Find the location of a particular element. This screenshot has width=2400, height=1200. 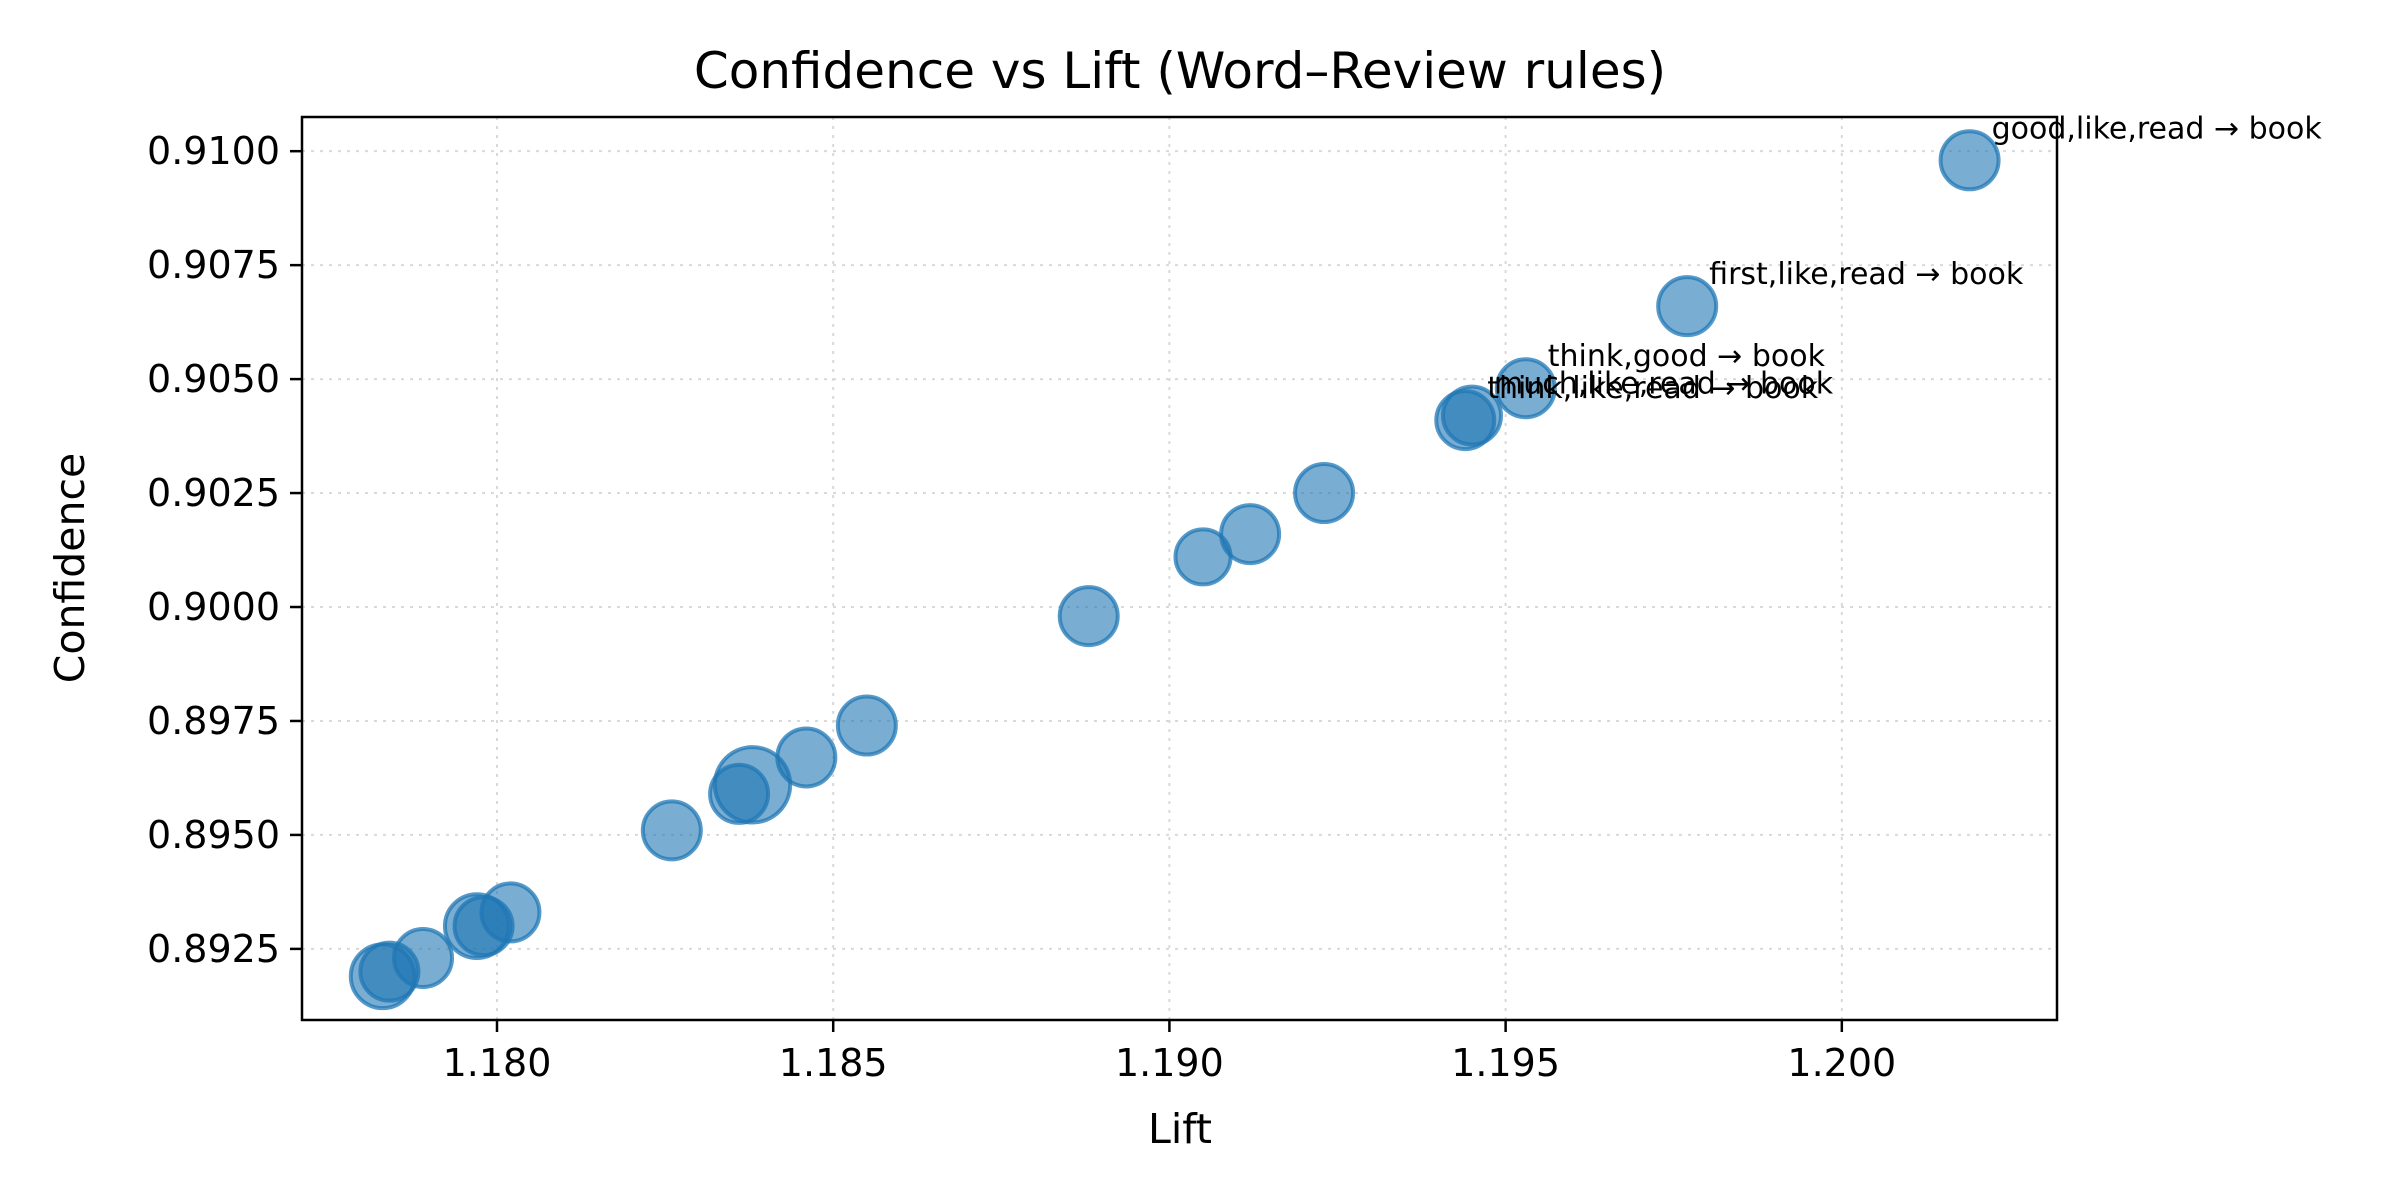

point-annotation: think,like,read → book is located at coordinates (1653, 388).